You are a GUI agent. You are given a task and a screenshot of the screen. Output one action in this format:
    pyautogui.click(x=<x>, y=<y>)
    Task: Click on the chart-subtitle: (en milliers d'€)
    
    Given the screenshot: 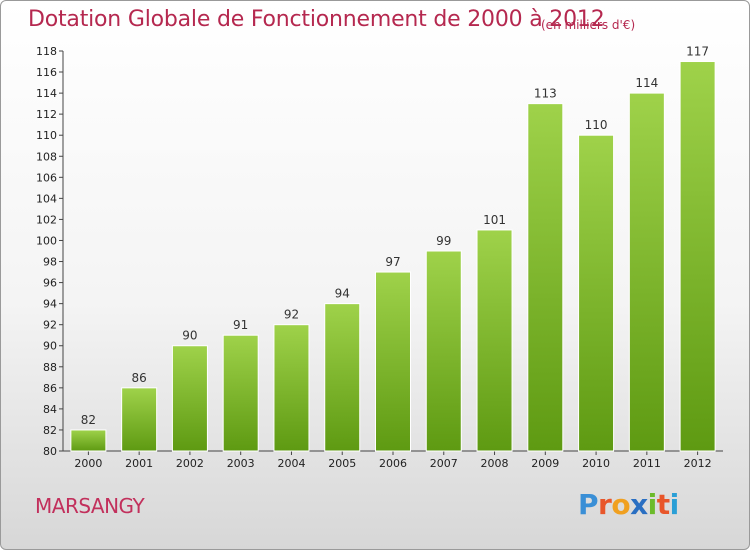 What is the action you would take?
    pyautogui.click(x=588, y=25)
    